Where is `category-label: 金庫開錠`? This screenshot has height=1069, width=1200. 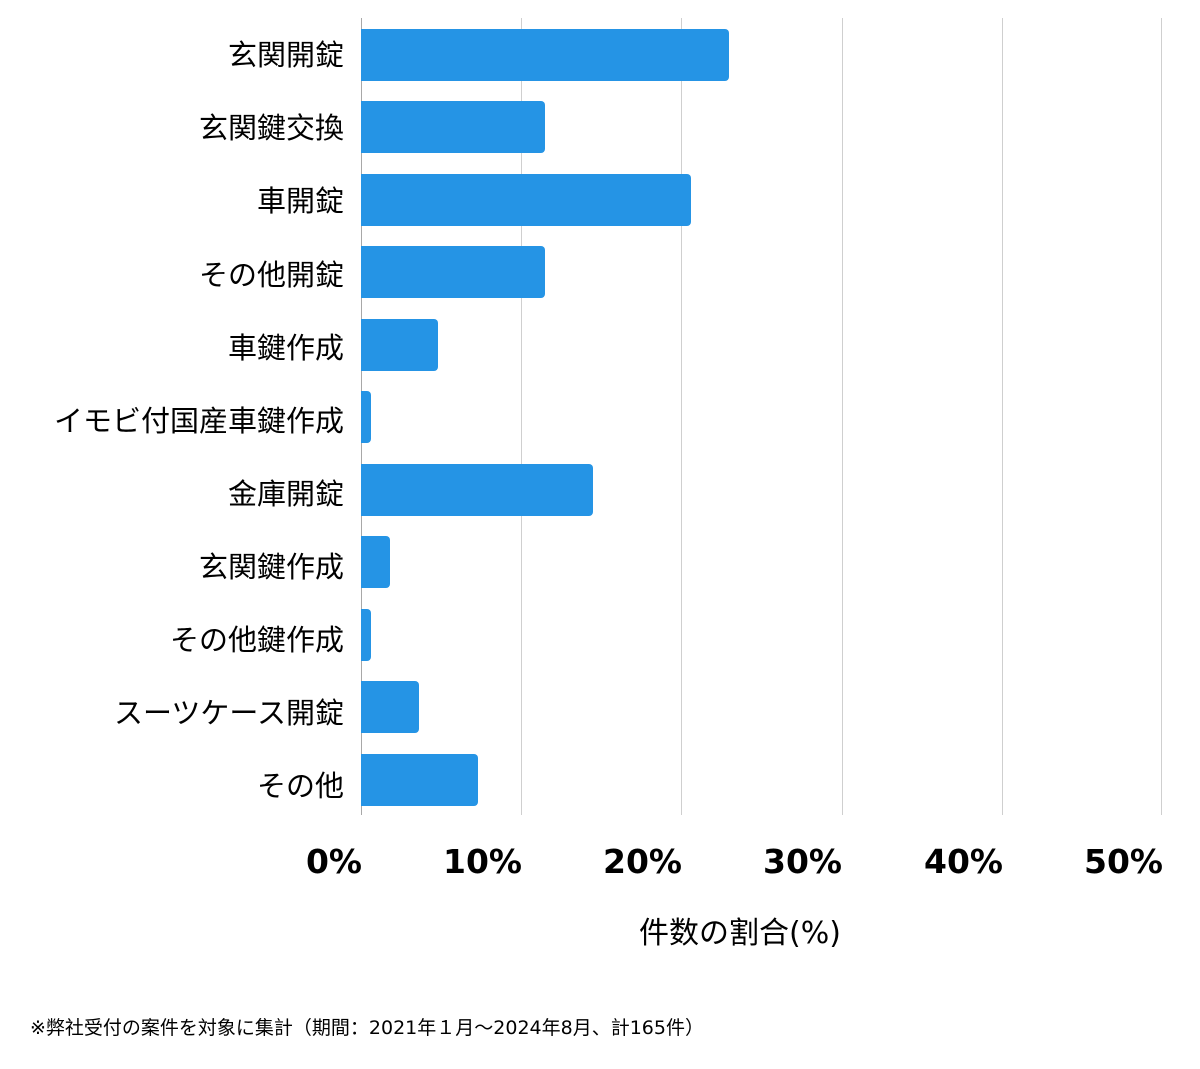 category-label: 金庫開錠 is located at coordinates (285, 494).